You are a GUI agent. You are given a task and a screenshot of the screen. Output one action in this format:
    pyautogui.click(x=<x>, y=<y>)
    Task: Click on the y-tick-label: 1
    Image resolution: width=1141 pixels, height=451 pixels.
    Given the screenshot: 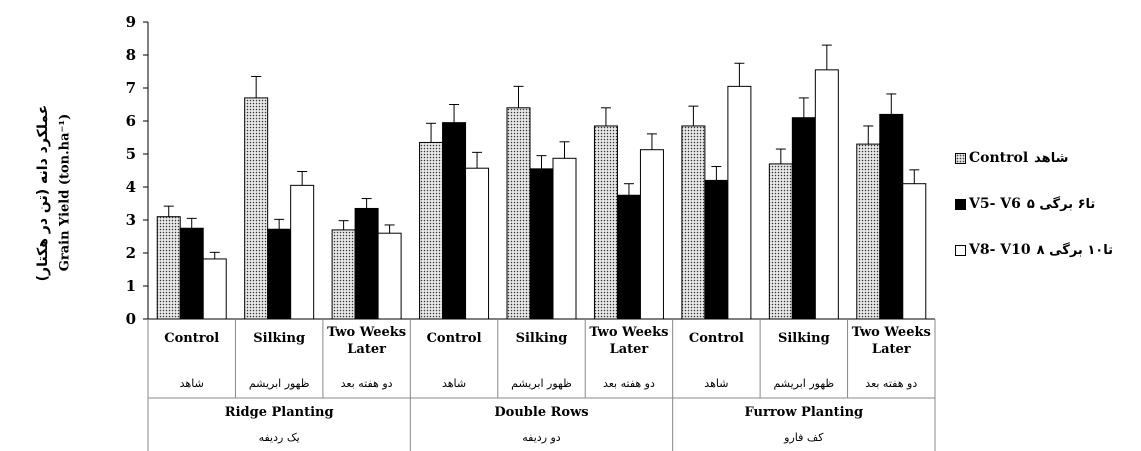 What is the action you would take?
    pyautogui.click(x=131, y=286)
    